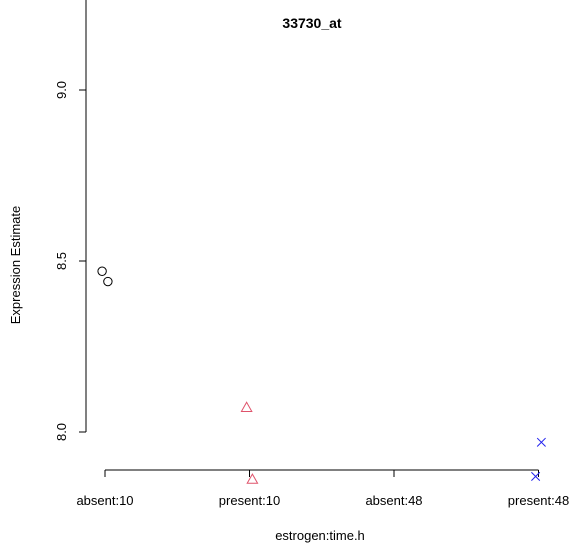 The height and width of the screenshot is (550, 577). What do you see at coordinates (61, 261) in the screenshot?
I see `y-tick-label: 8.5` at bounding box center [61, 261].